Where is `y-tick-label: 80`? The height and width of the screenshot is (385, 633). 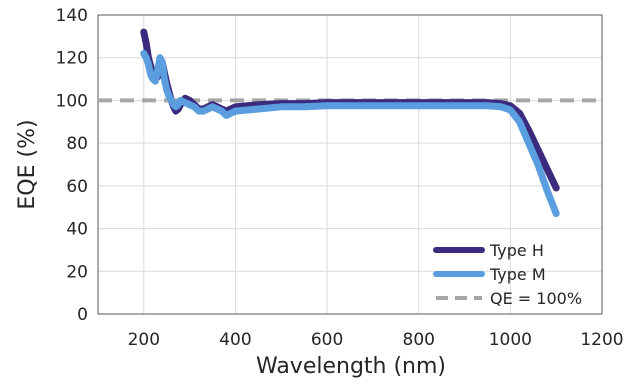
y-tick-label: 80 is located at coordinates (77, 144).